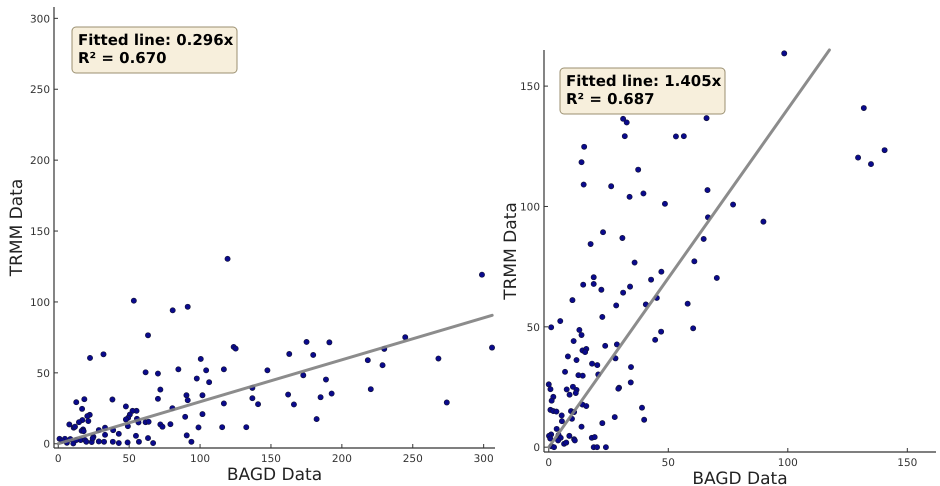  I want to click on x-tick-label: 250, so click(412, 459).